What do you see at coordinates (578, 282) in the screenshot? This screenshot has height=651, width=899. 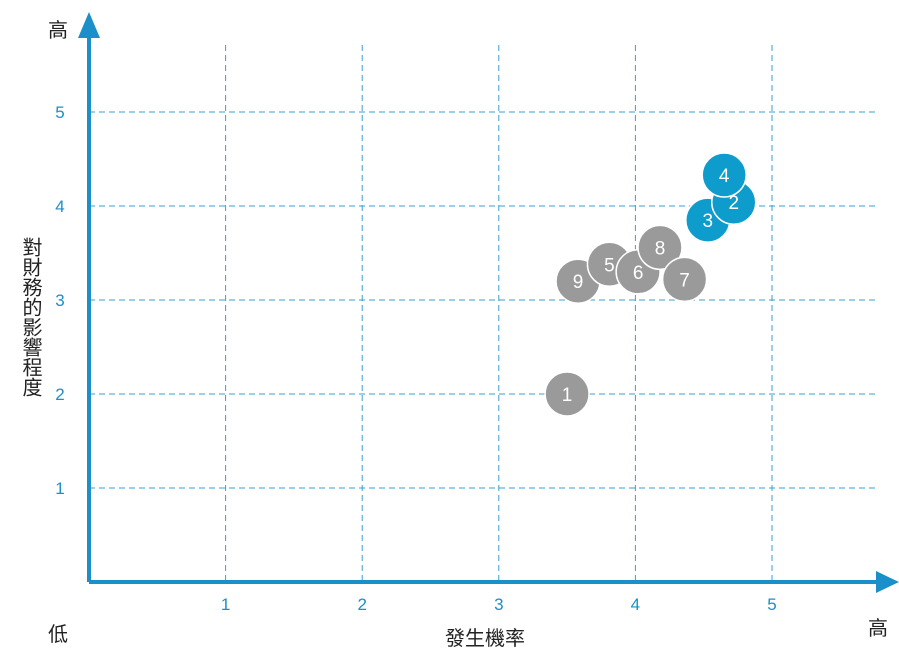 I see `risk-point-label-9: 9` at bounding box center [578, 282].